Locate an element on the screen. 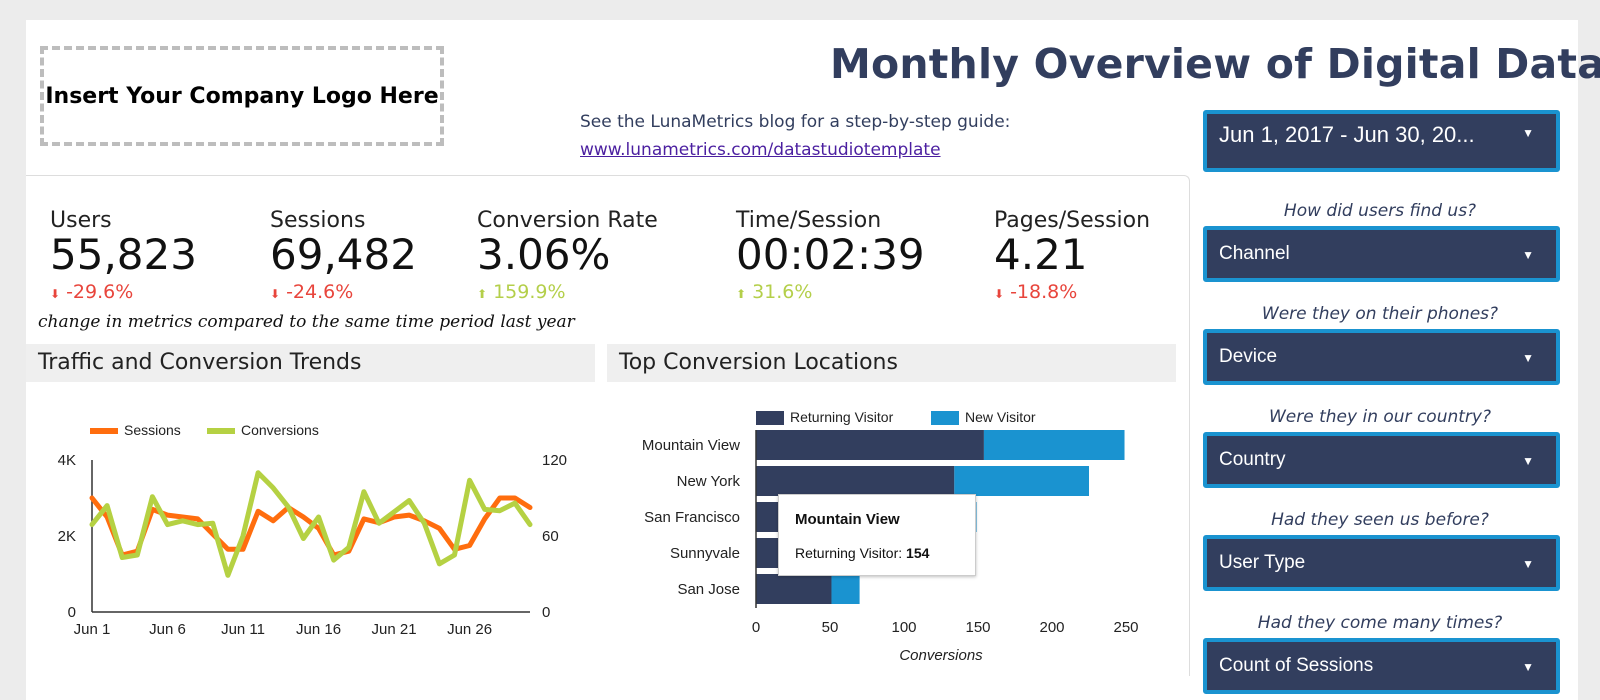 The height and width of the screenshot is (700, 1600). x-tick-label: Jun 1 is located at coordinates (92, 629).